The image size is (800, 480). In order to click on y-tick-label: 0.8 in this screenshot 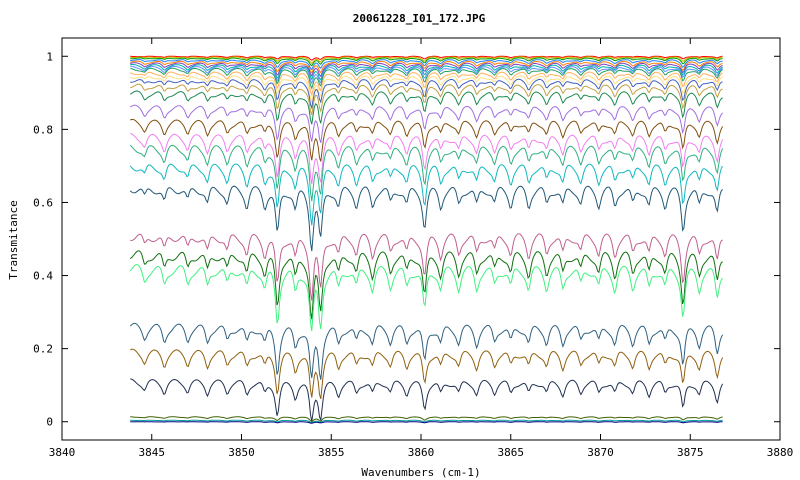, I will do `click(43, 129)`.